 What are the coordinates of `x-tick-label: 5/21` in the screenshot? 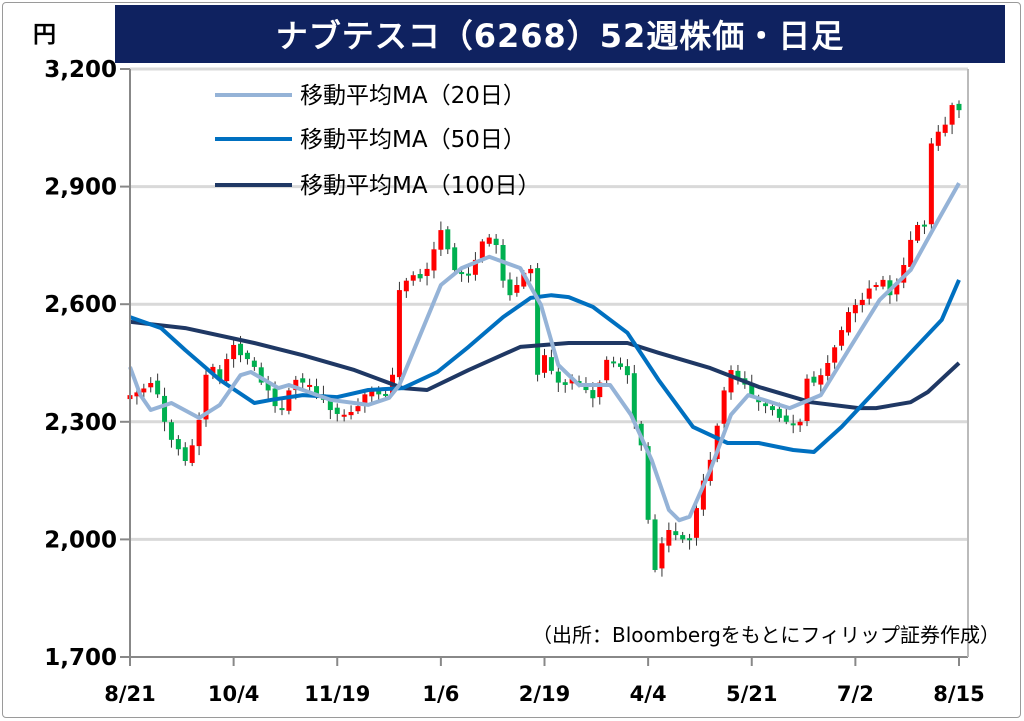 It's located at (752, 694).